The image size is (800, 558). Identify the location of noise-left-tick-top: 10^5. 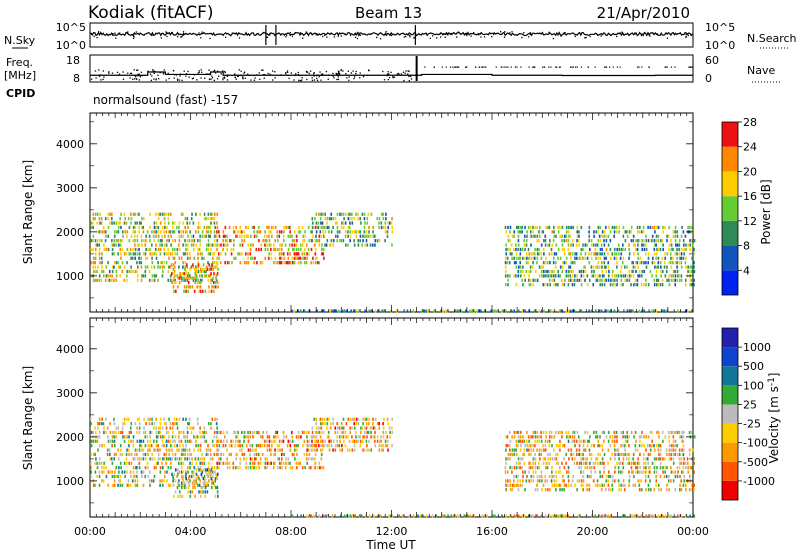
(71, 27).